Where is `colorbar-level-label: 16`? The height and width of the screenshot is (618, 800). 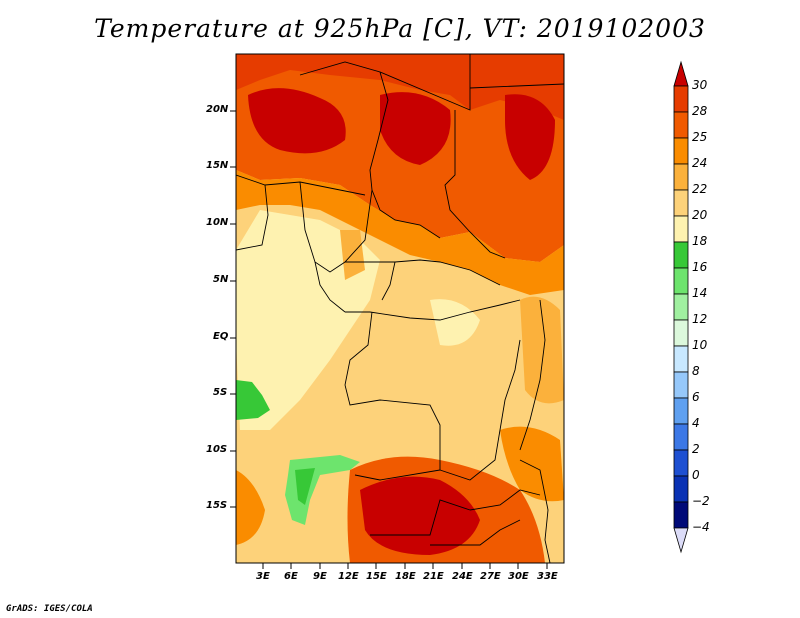
colorbar-level-label: 16 is located at coordinates (700, 267).